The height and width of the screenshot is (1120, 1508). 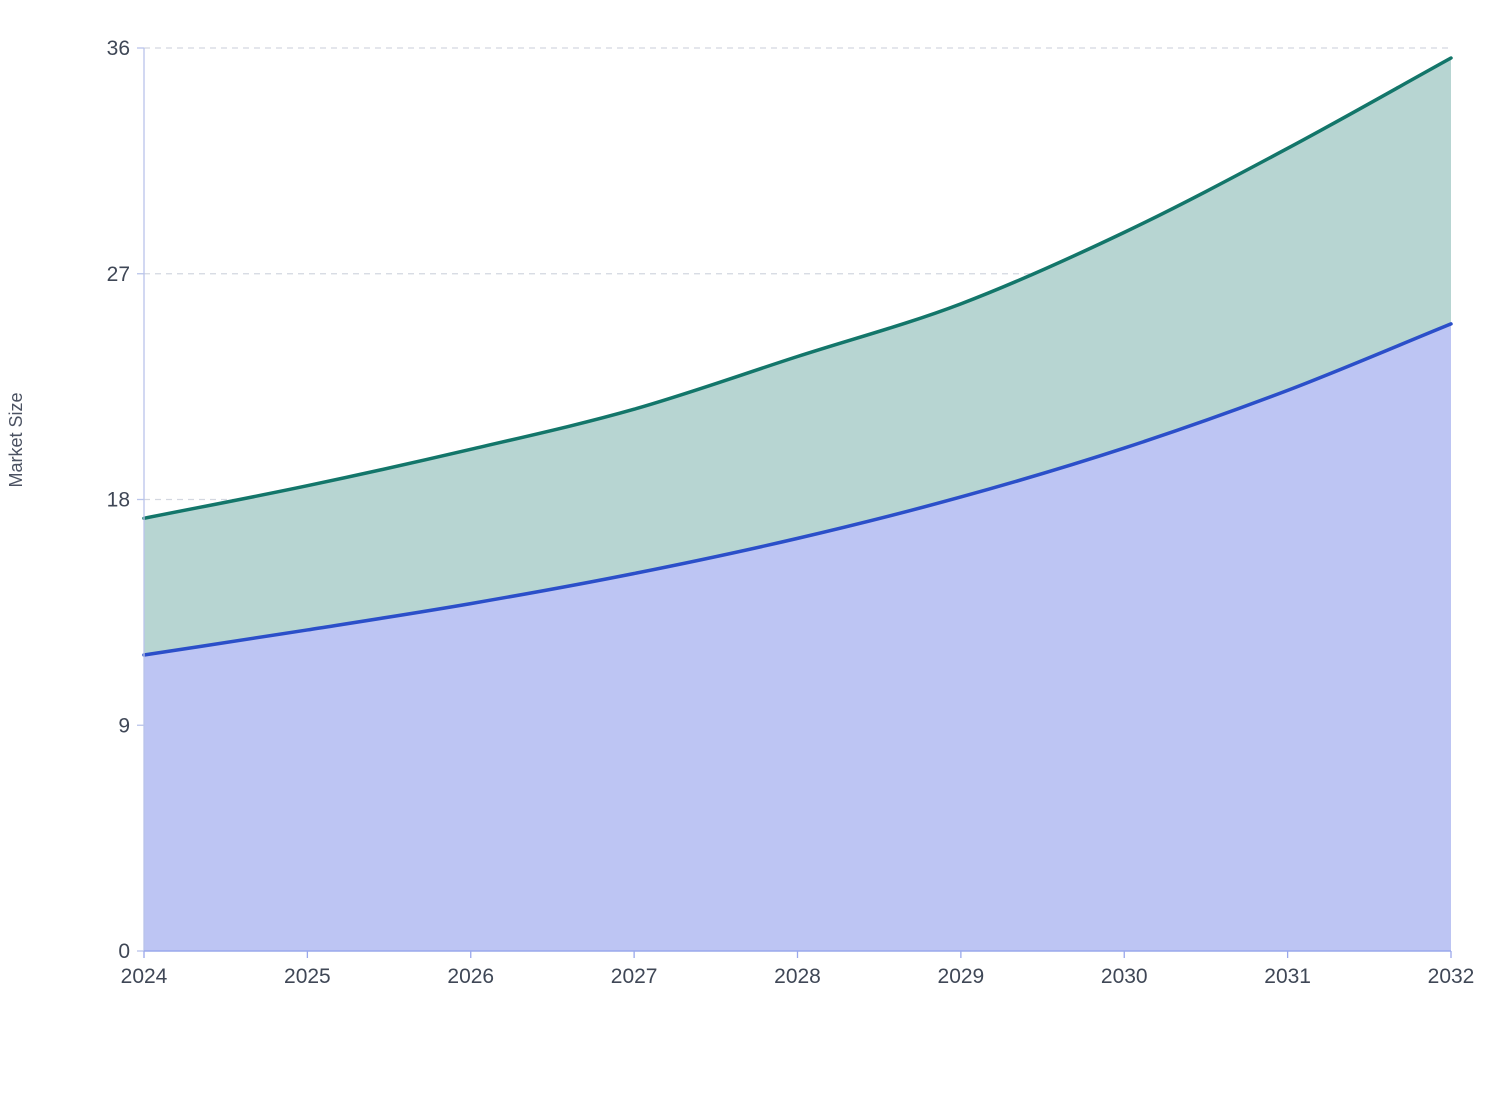 I want to click on y-tick-label-27: 27, so click(x=118, y=274).